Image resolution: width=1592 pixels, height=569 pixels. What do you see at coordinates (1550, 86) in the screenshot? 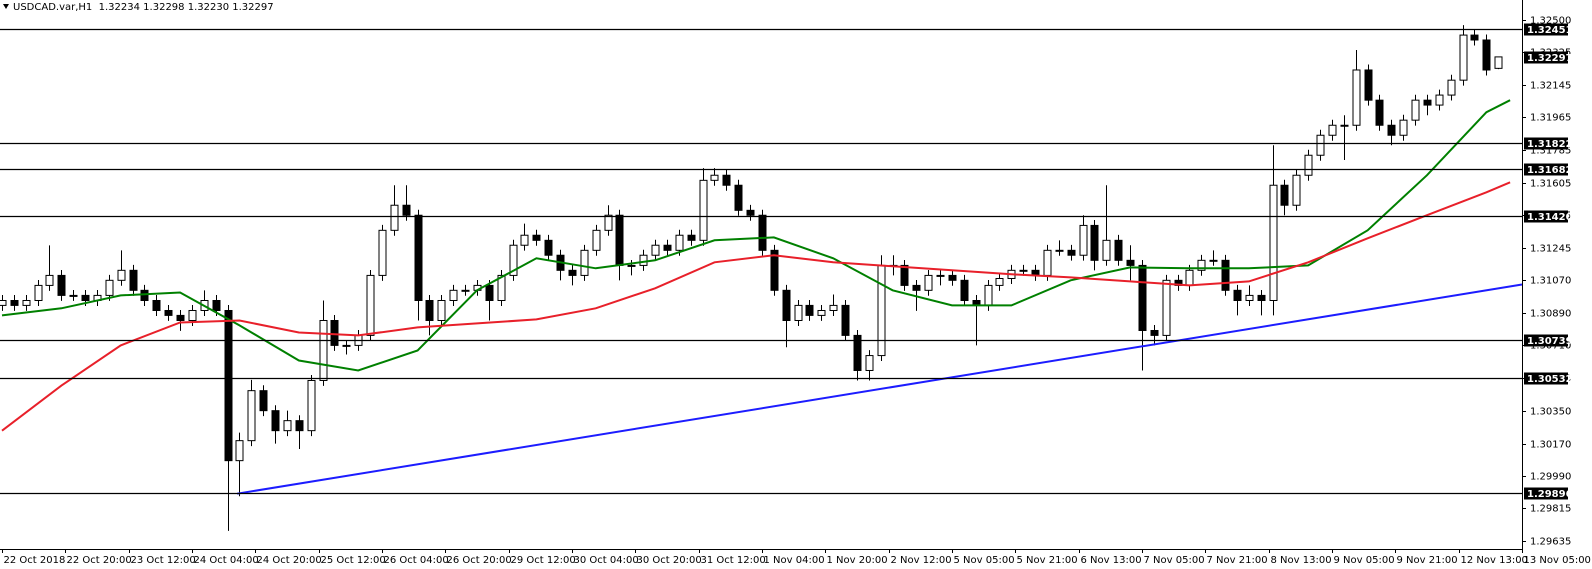
I see `y-tick-label: 1.32145` at bounding box center [1550, 86].